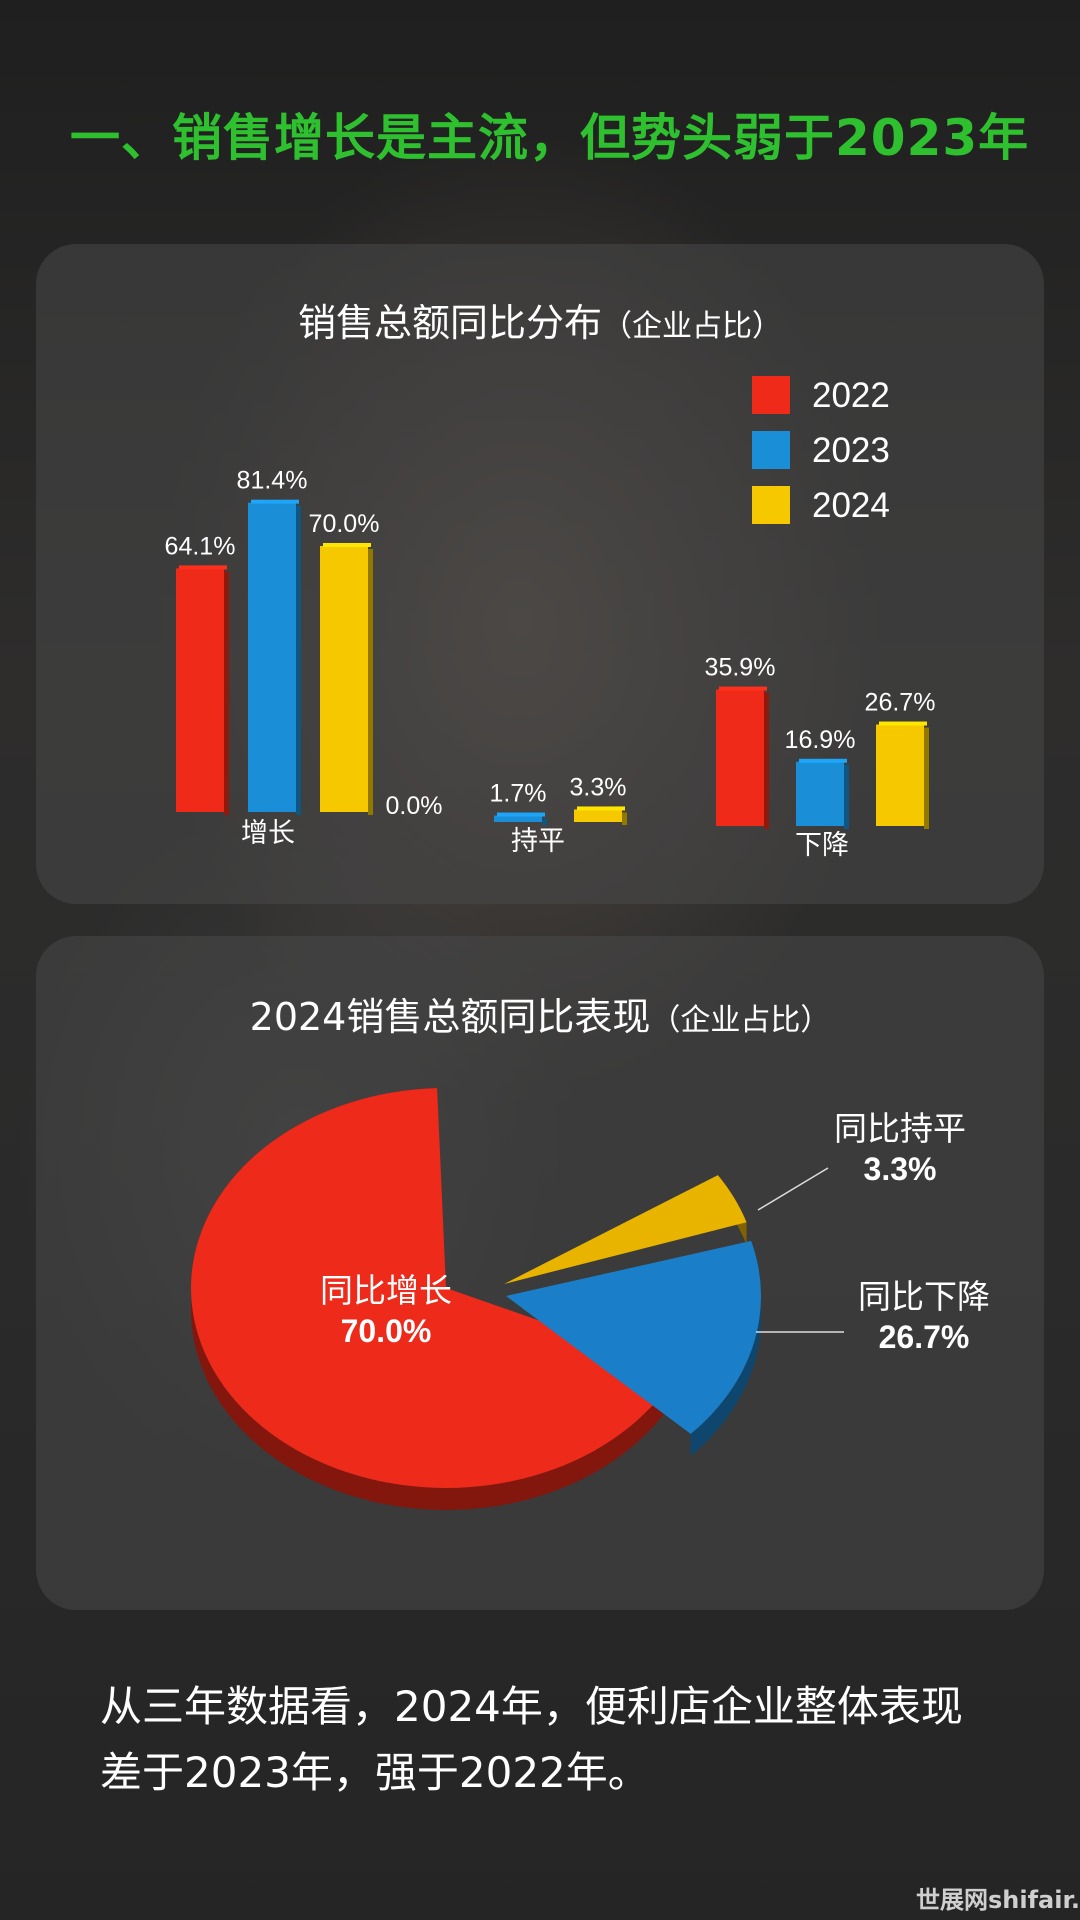 The image size is (1080, 1920). What do you see at coordinates (450, 1017) in the screenshot?
I see `pie-chart-title: 2024销售总额同比表现` at bounding box center [450, 1017].